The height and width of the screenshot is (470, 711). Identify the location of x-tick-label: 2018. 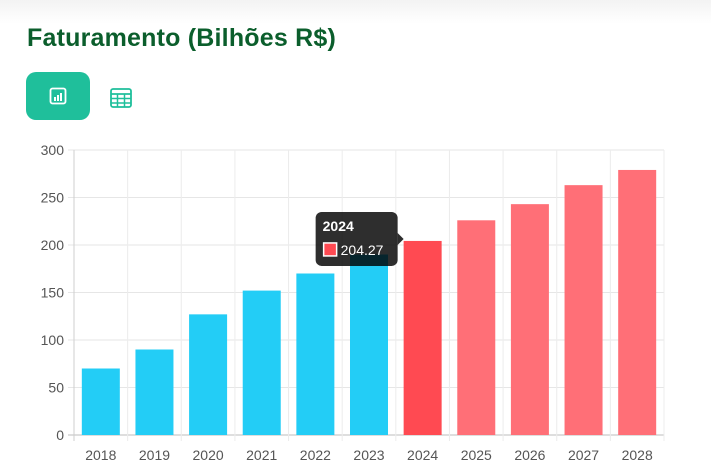
(100, 455).